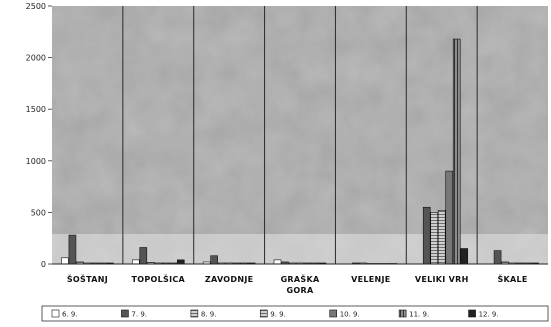  I want to click on y-axis-ticks: 0 500 1000 1500 2000 2500, so click(39, 135).